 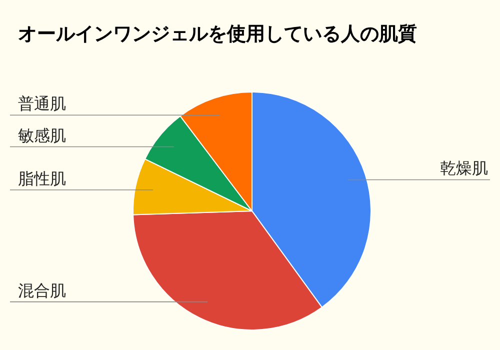 I want to click on slice-label: 普通肌, so click(x=42, y=104).